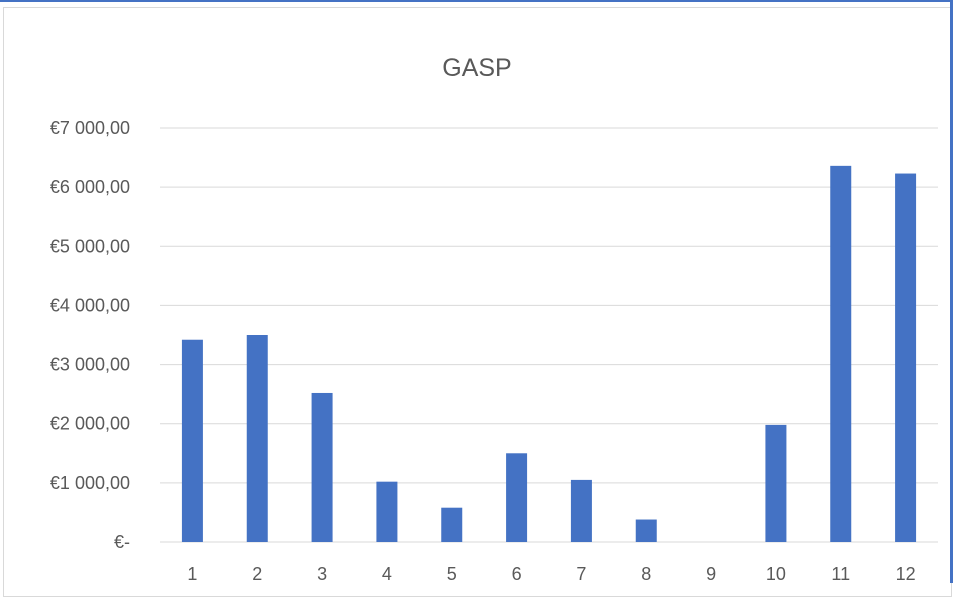 This screenshot has height=597, width=953. What do you see at coordinates (711, 573) in the screenshot?
I see `x-tick-label-9: 9` at bounding box center [711, 573].